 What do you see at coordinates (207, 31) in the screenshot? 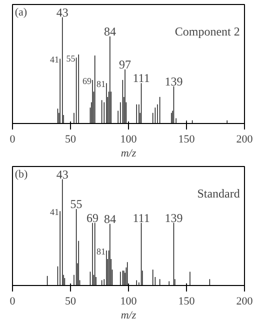
I see `annotation: Component 2` at bounding box center [207, 31].